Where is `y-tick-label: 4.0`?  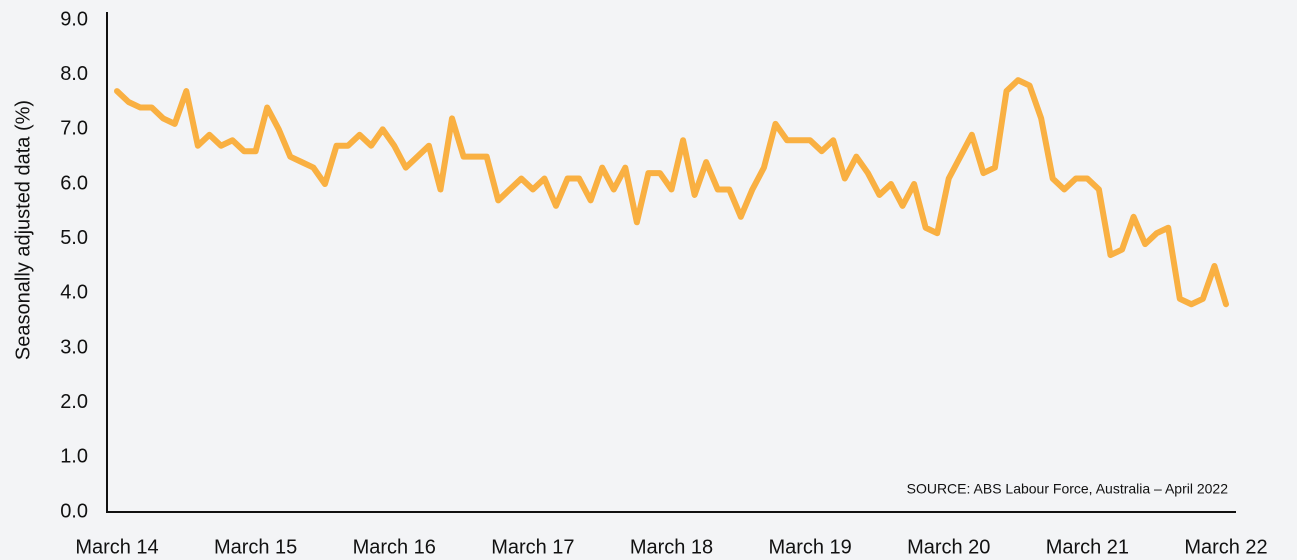
y-tick-label: 4.0 is located at coordinates (74, 293).